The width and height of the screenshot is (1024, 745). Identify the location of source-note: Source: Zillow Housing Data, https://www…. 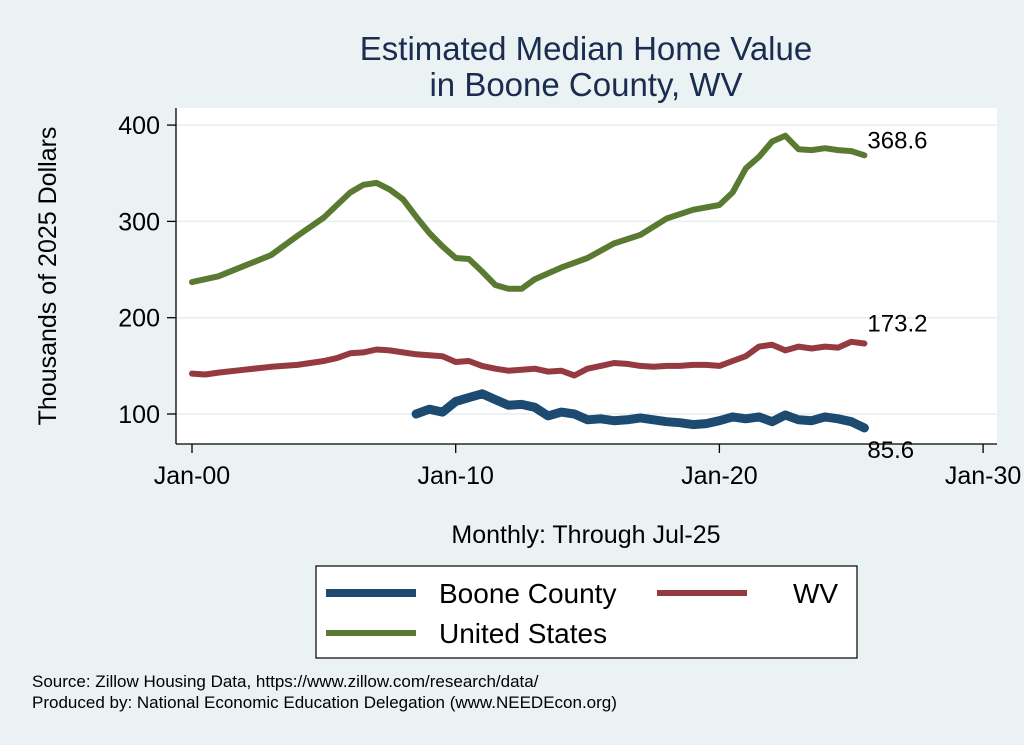
(285, 681).